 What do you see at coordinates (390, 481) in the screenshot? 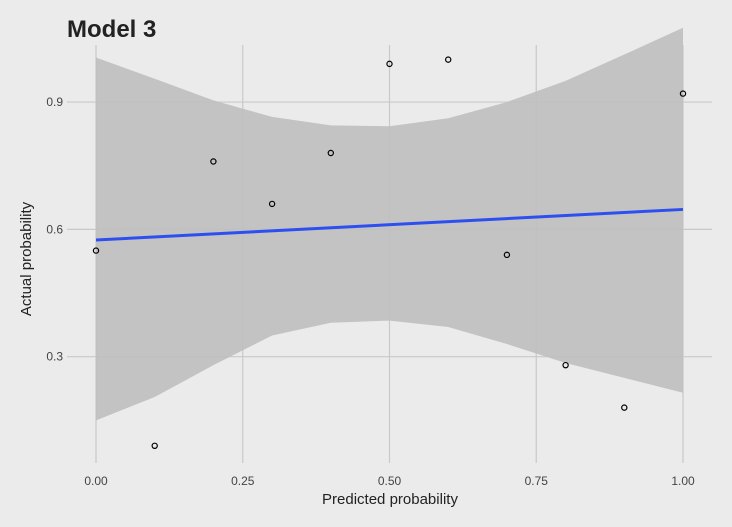
I see `x-tick-label: 0.50` at bounding box center [390, 481].